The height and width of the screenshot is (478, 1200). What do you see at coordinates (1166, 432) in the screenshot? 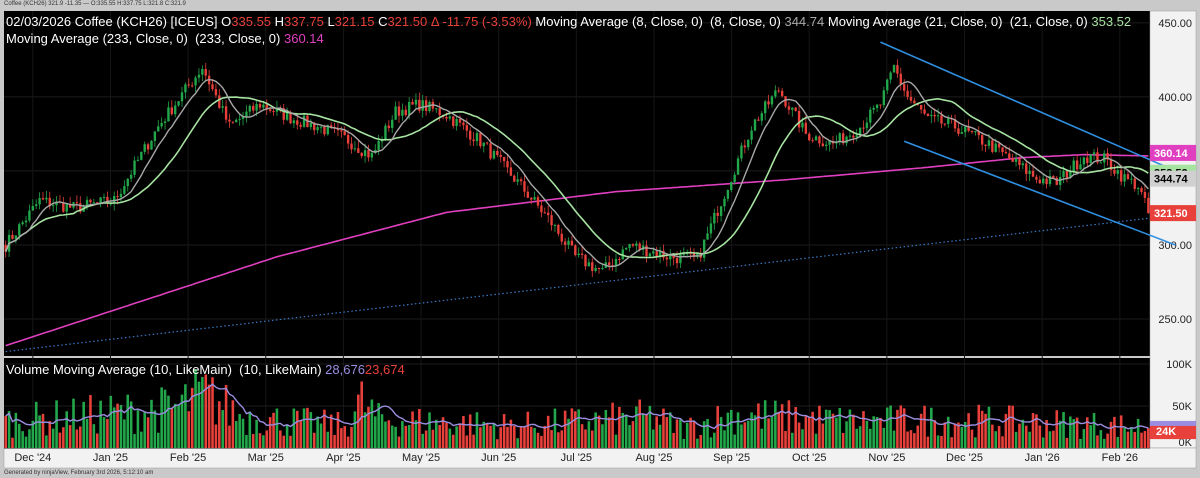
I see `volume-tag-label: 24K` at bounding box center [1166, 432].